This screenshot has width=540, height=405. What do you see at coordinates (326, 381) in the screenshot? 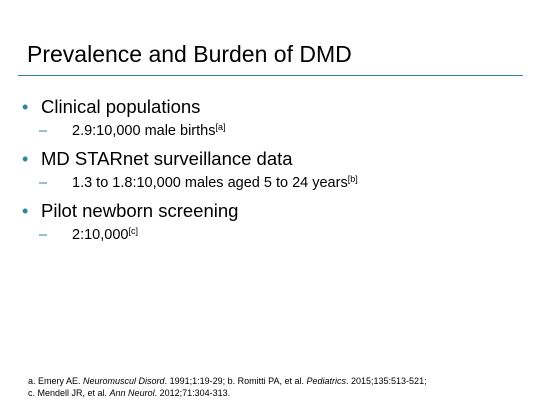
I see `journal-name: Pediatrics` at bounding box center [326, 381].